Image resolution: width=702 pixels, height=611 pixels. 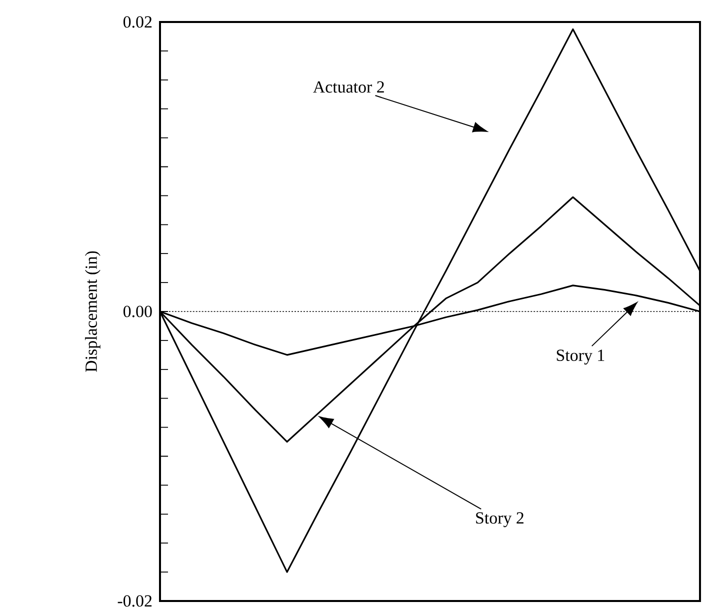 What do you see at coordinates (137, 22) in the screenshot?
I see `y-tick-label: 0.02` at bounding box center [137, 22].